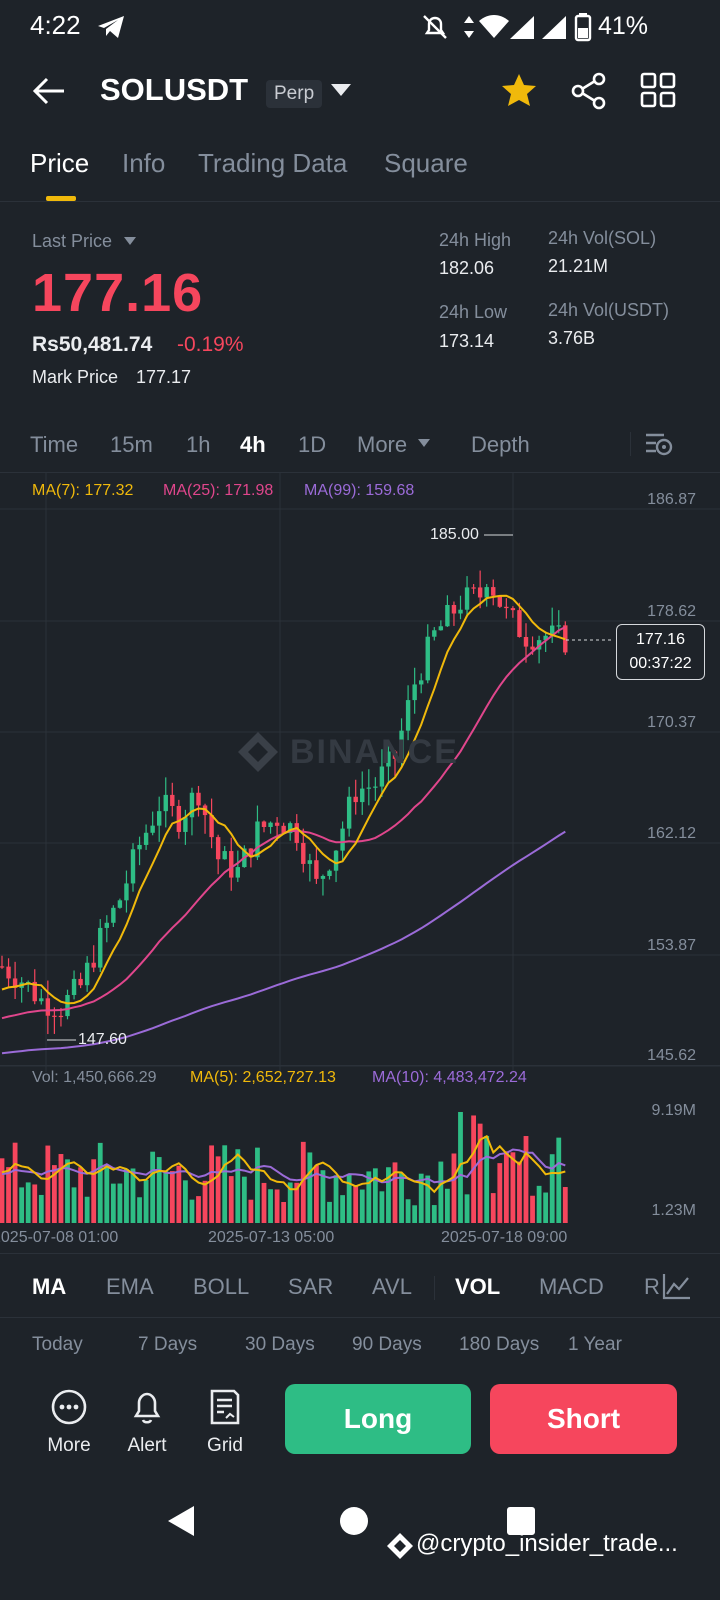 This screenshot has width=720, height=1600. Describe the element at coordinates (181, 1521) in the screenshot. I see `nav-back-icon` at that location.